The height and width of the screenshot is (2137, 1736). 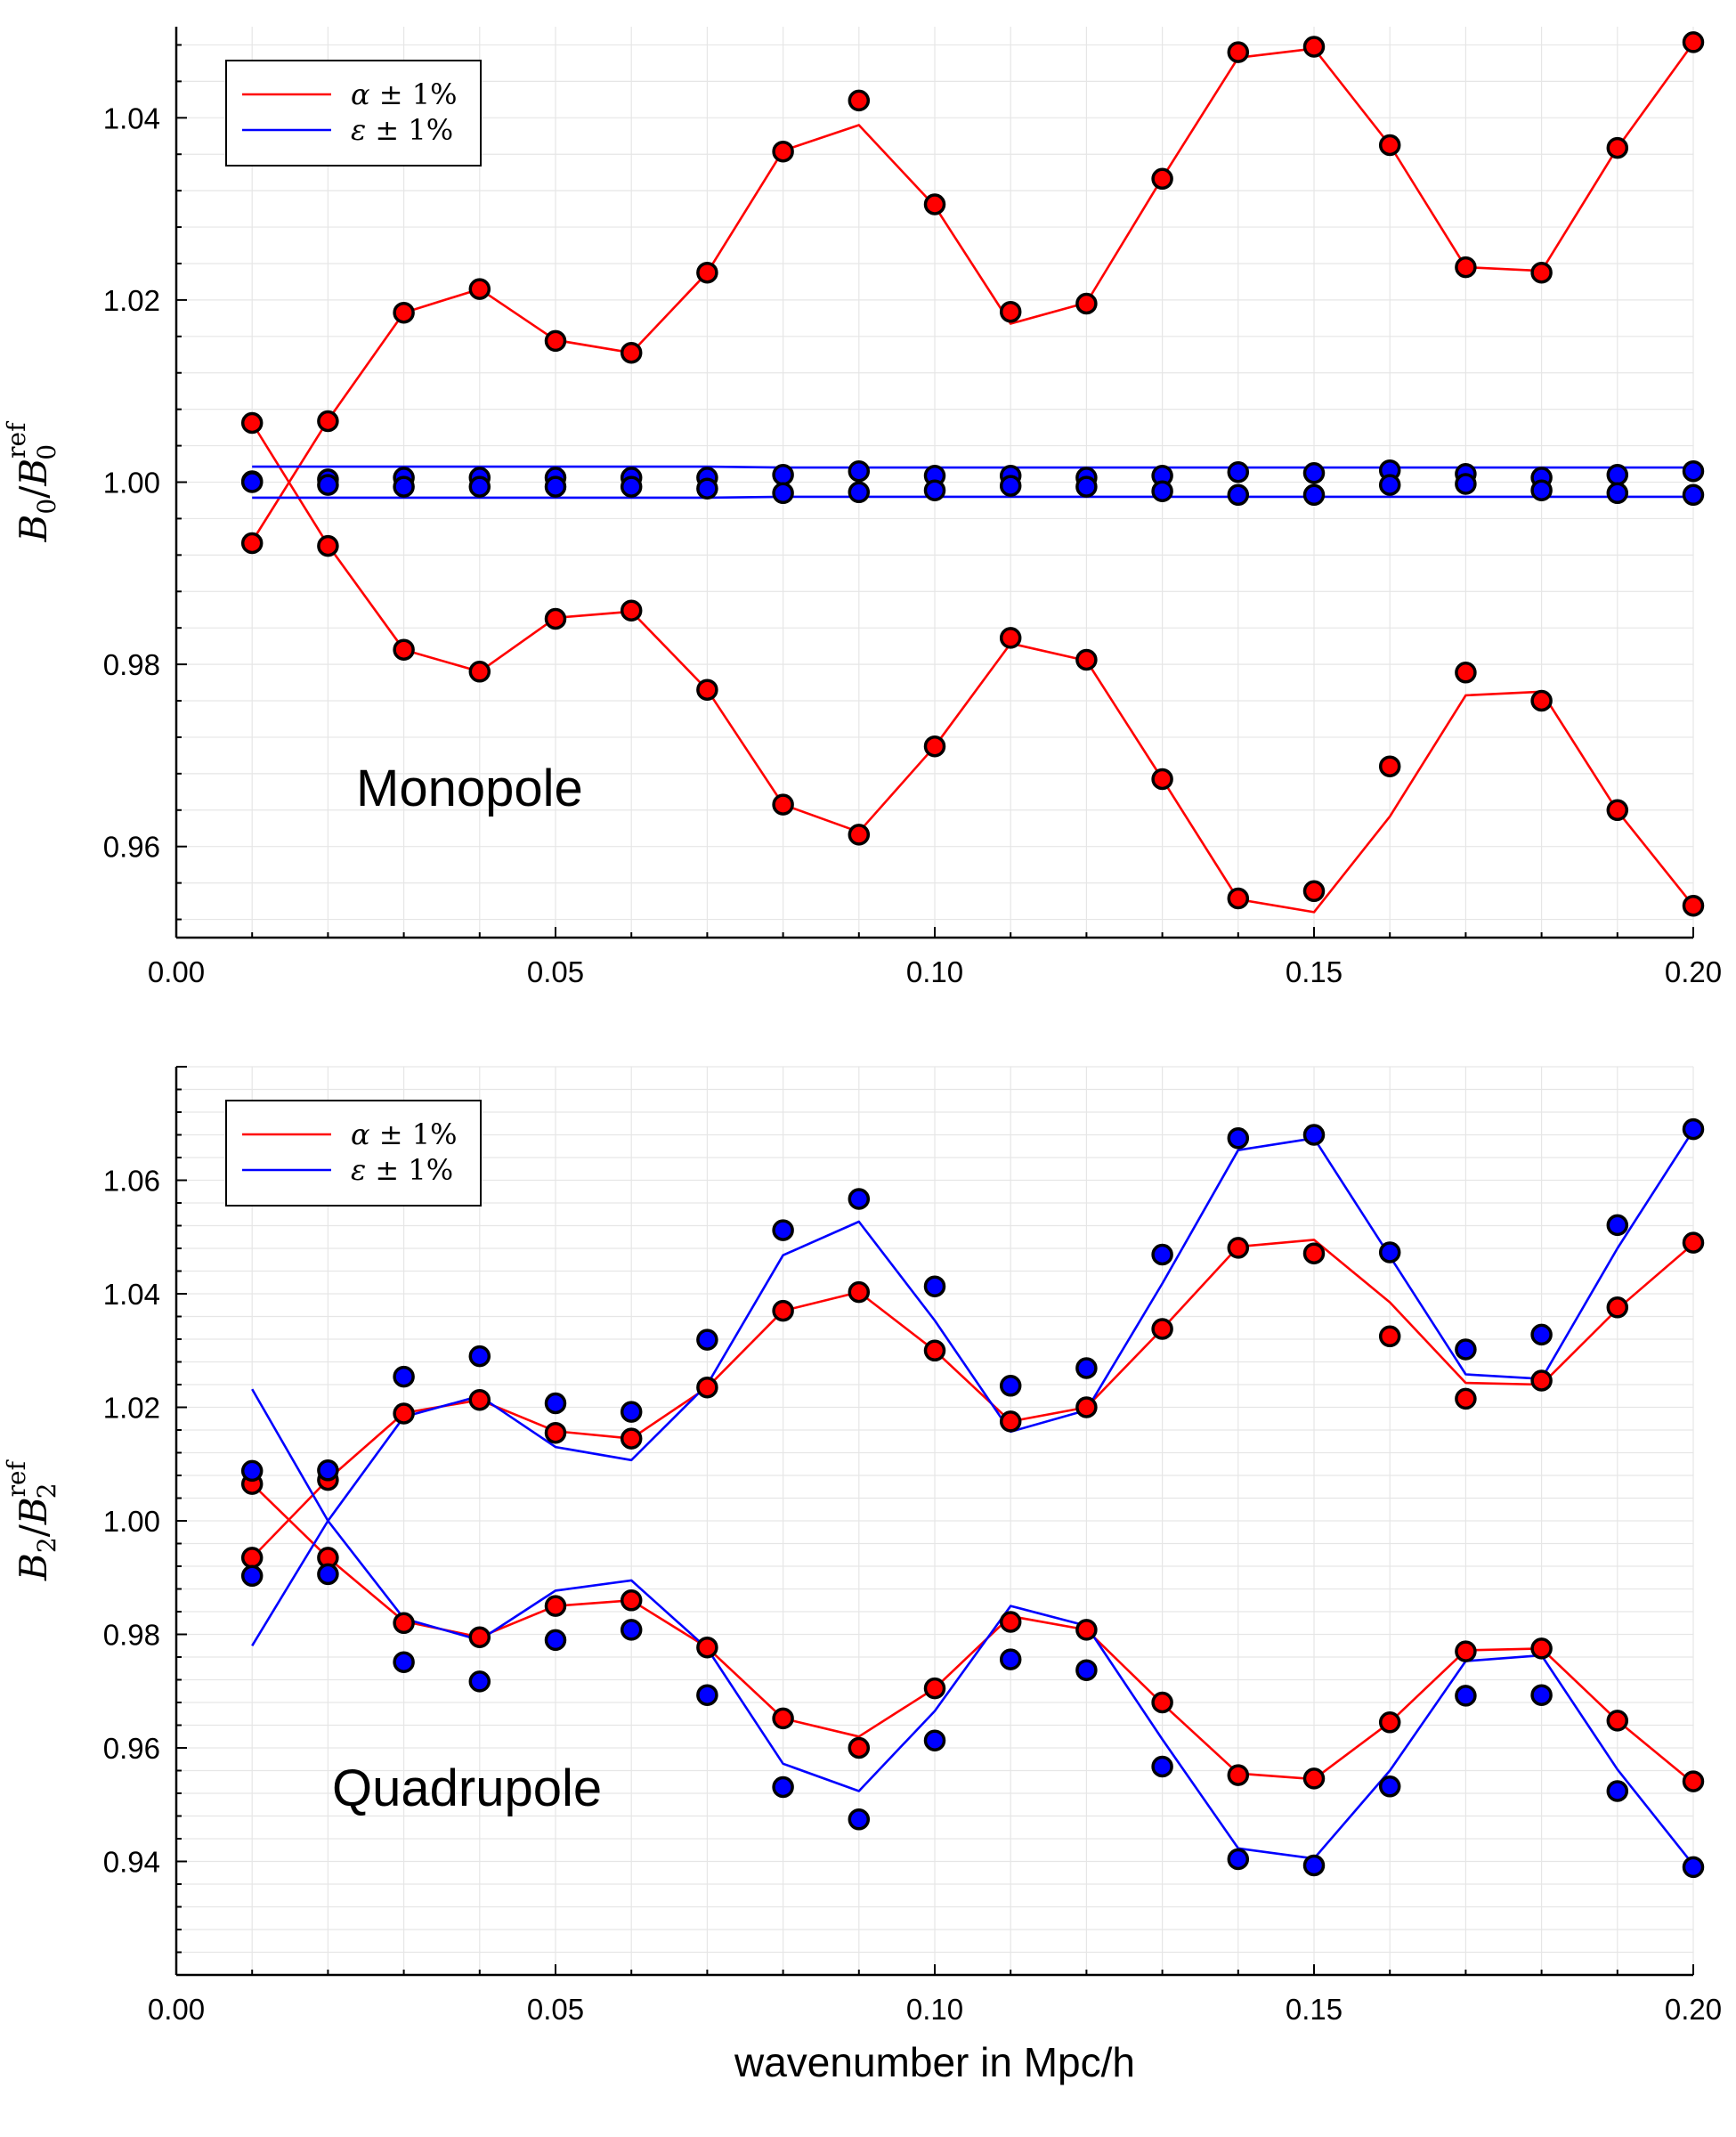 What do you see at coordinates (934, 2062) in the screenshot?
I see `x-axis-label: wavenumber in Mpc/h` at bounding box center [934, 2062].